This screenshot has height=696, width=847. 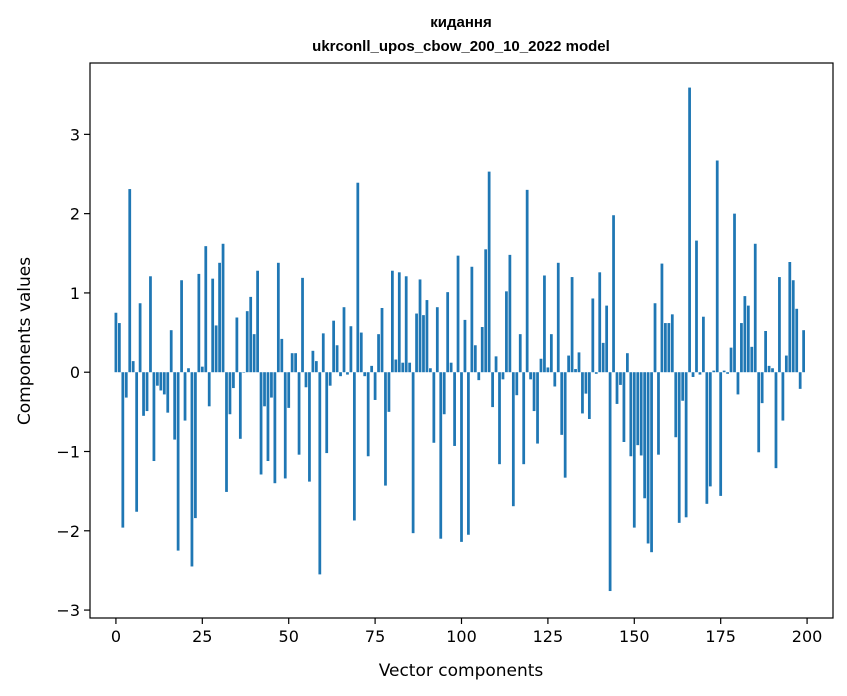 I want to click on y-tick-label: 2, so click(x=75, y=214).